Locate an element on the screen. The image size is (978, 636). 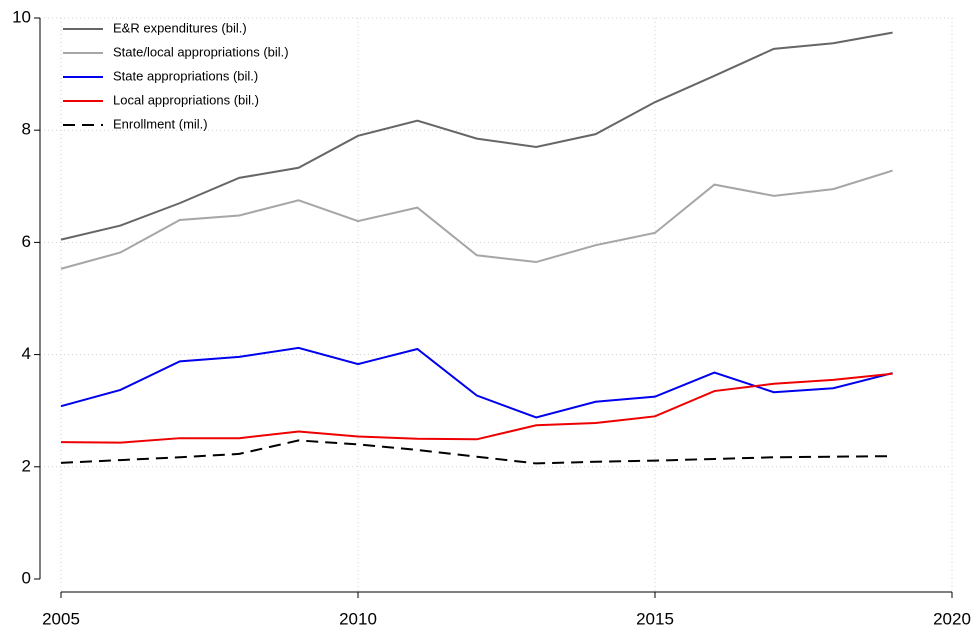
y-tick-label: 8 is located at coordinates (26, 129).